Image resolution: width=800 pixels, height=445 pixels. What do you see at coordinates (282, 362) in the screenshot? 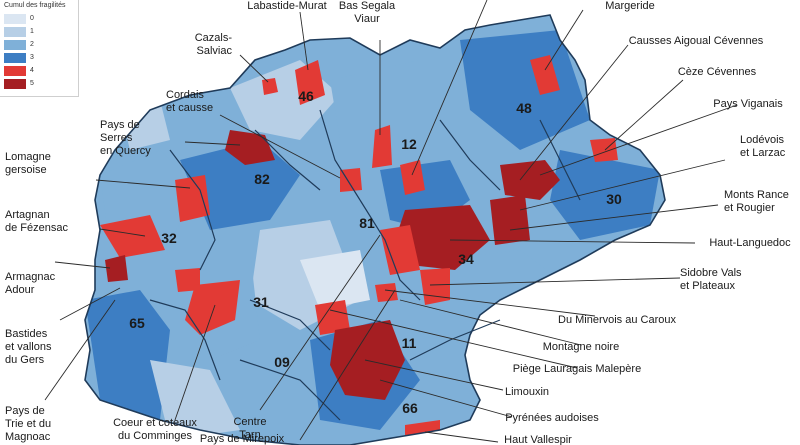
I see `dept-09: 09` at bounding box center [282, 362].